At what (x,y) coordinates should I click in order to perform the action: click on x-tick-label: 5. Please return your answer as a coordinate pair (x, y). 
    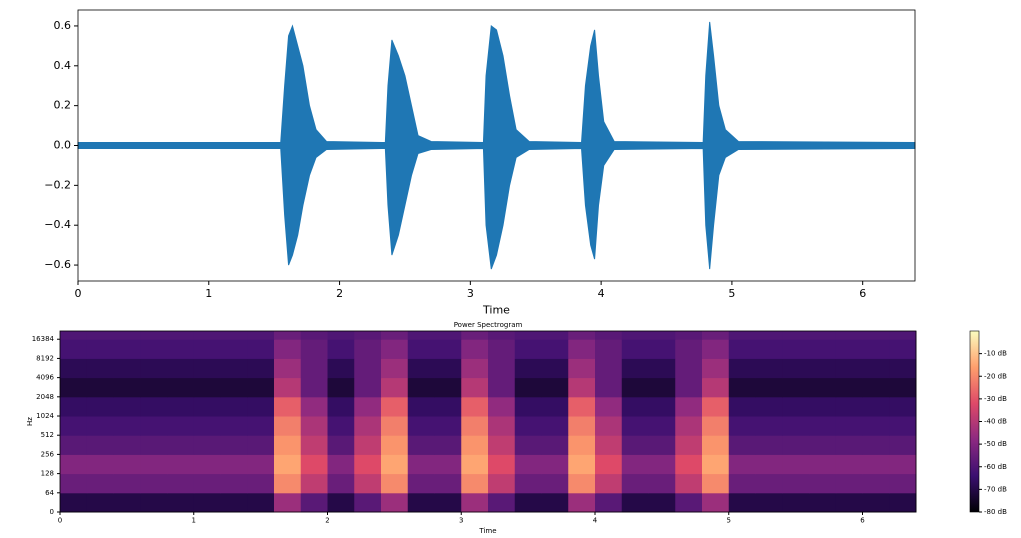
    Looking at the image, I should click on (731, 293).